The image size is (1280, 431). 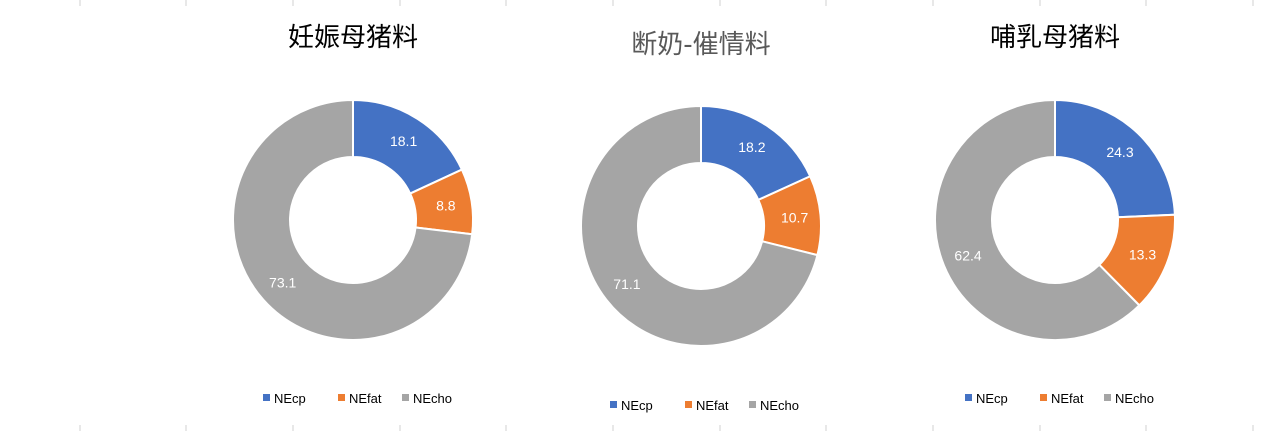 What do you see at coordinates (700, 45) in the screenshot?
I see `chart-title: 断奶-催情料` at bounding box center [700, 45].